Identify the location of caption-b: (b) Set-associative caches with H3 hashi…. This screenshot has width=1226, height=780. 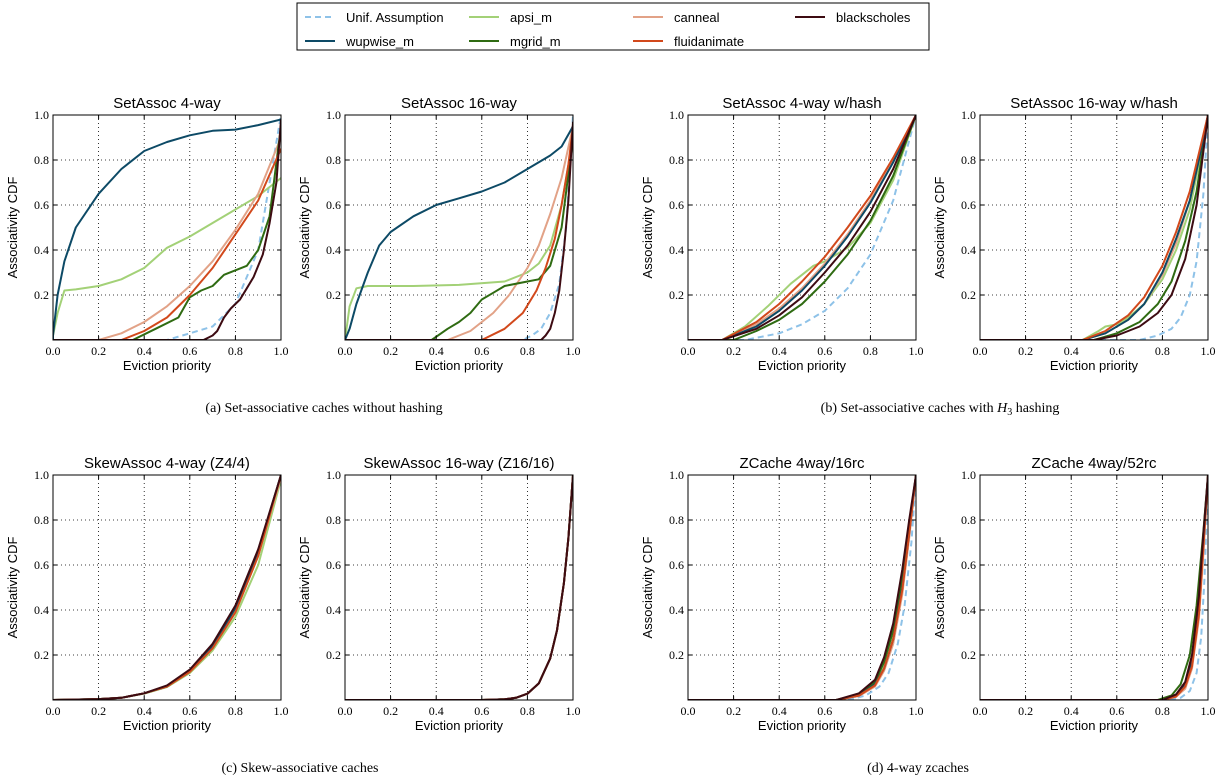
(940, 409).